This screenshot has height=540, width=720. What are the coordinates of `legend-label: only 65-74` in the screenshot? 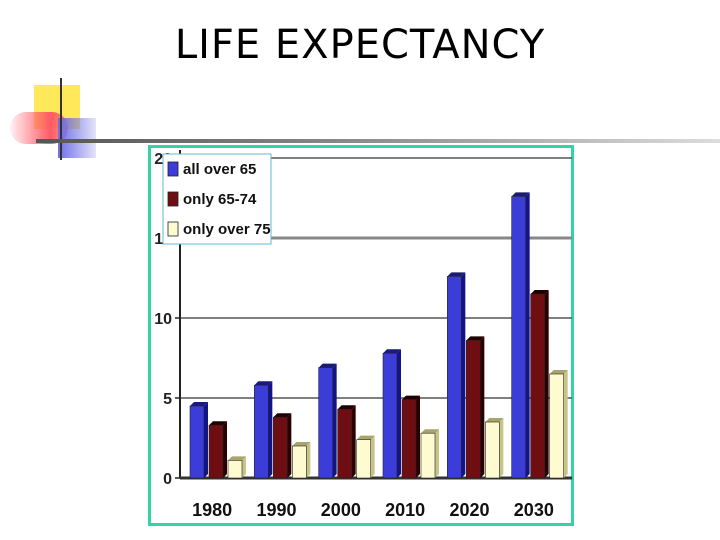 It's located at (220, 199).